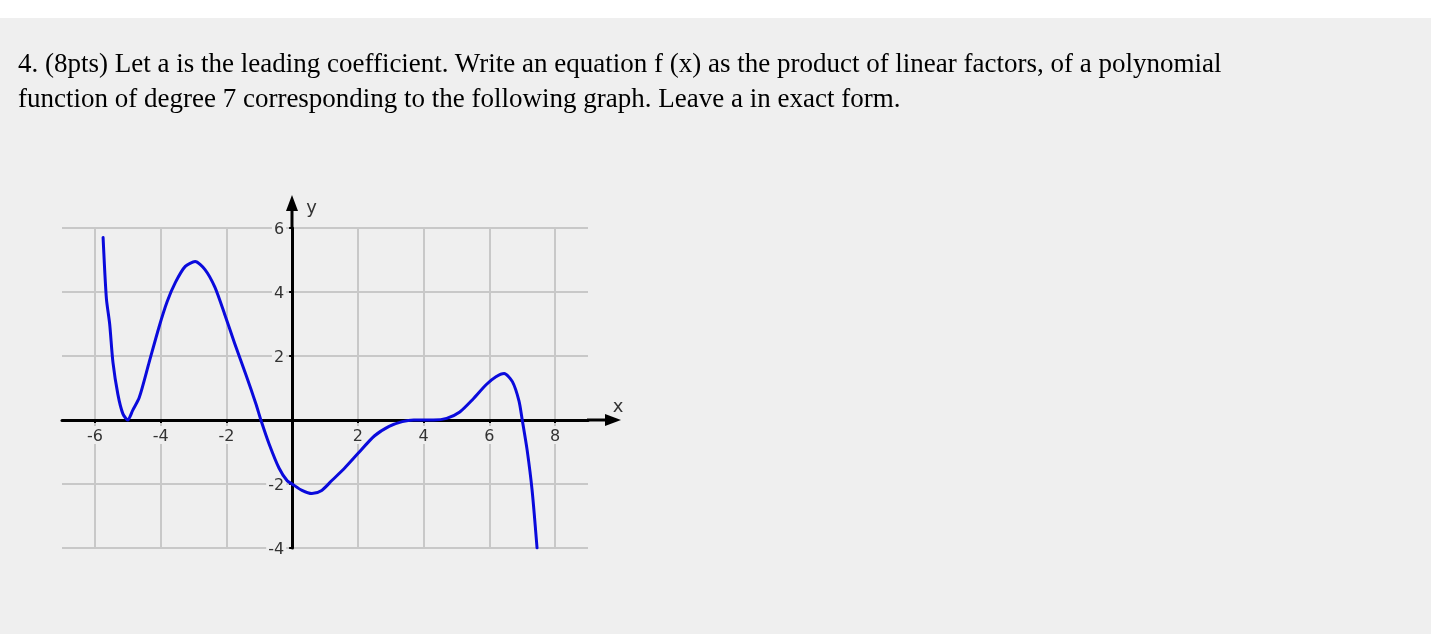  Describe the element at coordinates (226, 435) in the screenshot. I see `x-tick-label: -2` at that location.